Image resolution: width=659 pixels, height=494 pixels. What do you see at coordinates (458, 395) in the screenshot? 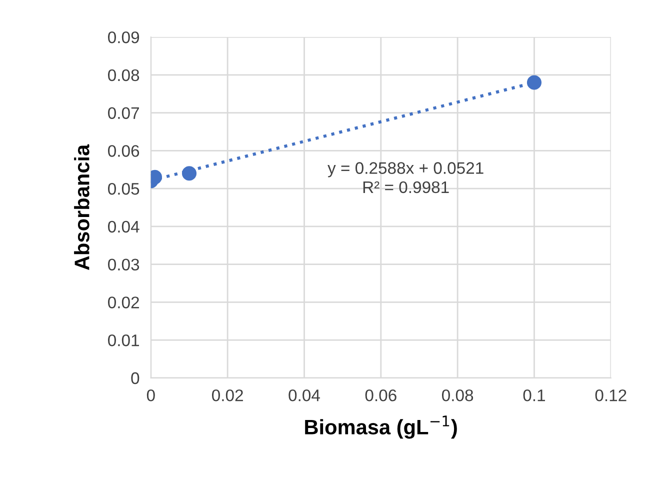
I see `x-tick-label: 0.08` at bounding box center [458, 395].